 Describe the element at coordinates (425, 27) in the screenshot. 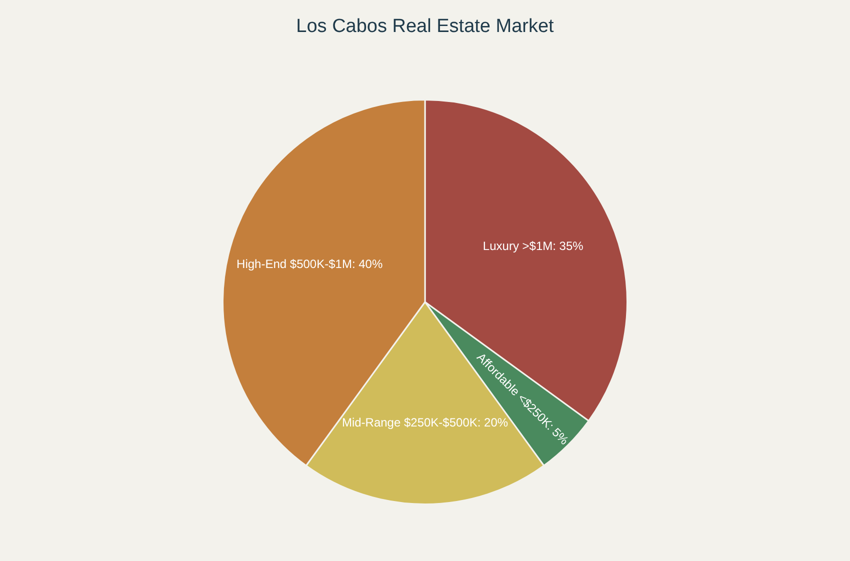

I see `chart-title: Los Cabos Real Estate Market` at that location.